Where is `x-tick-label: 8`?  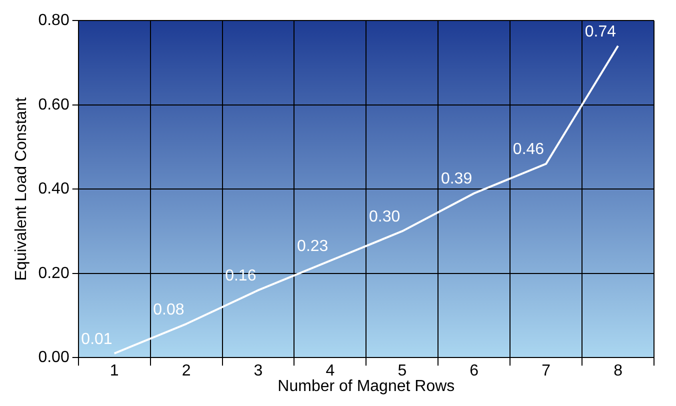
x-tick-label: 8 is located at coordinates (618, 371).